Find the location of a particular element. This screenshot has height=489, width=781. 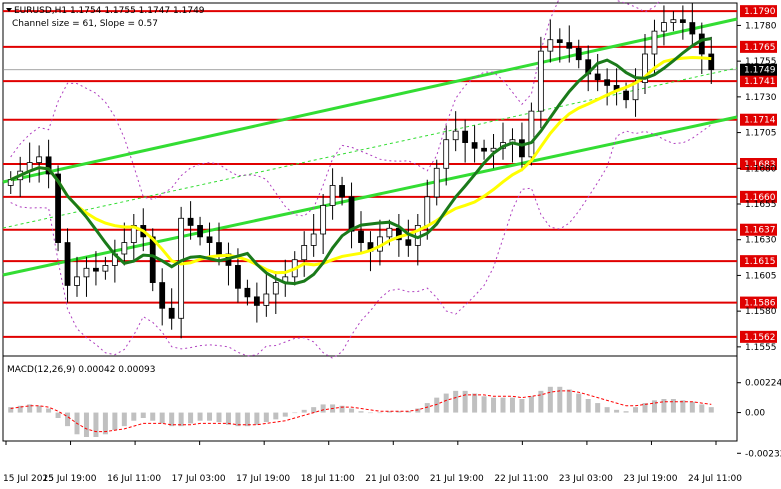

current-price-label: 1.1749 is located at coordinates (760, 71).